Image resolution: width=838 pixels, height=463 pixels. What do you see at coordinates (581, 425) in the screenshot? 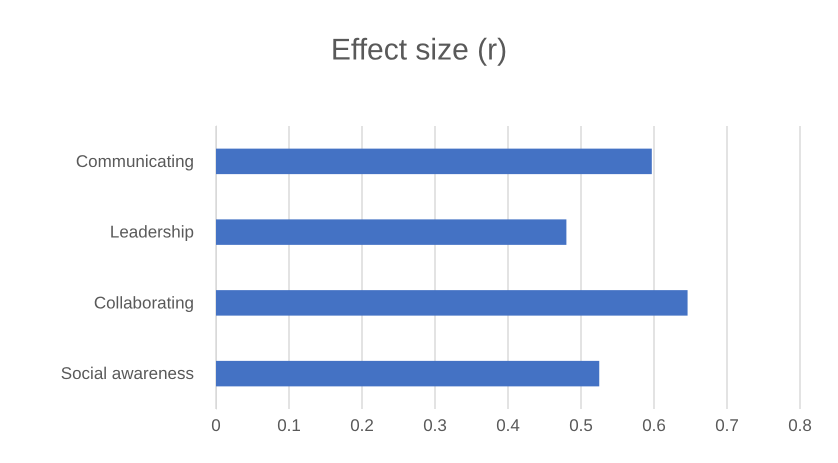
I see `x-tick-label: 0.5` at bounding box center [581, 425].